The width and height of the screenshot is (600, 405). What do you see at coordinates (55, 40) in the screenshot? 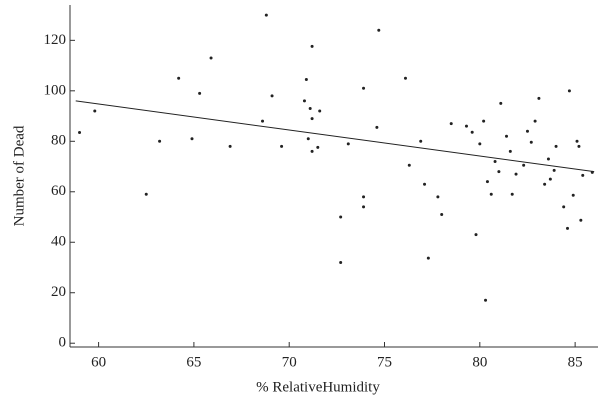
I see `y-tick-label: 120` at bounding box center [55, 40].